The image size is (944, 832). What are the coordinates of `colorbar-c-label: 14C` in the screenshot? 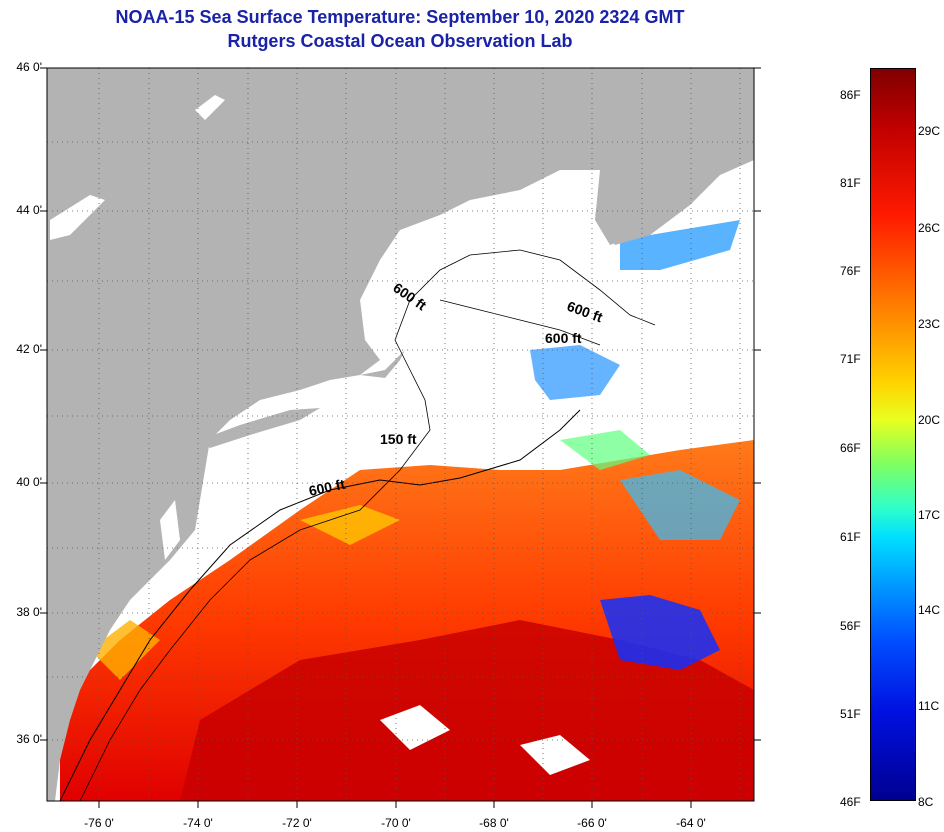 It's located at (929, 610).